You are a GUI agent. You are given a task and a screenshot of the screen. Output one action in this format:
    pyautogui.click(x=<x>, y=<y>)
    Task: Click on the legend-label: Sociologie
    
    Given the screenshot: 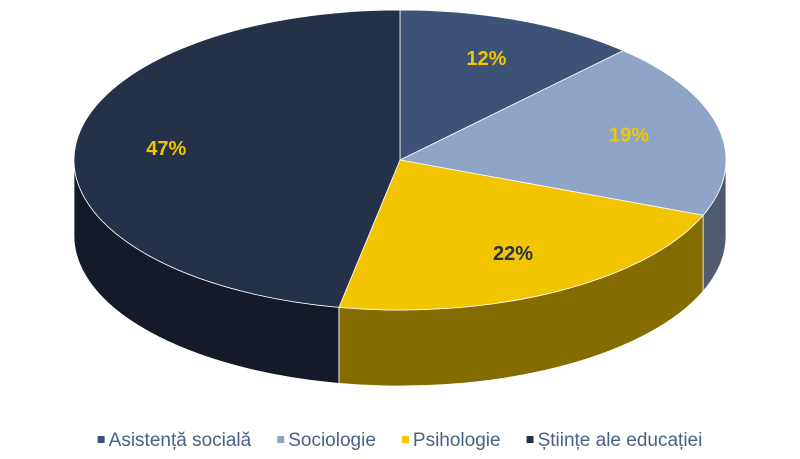 What is the action you would take?
    pyautogui.click(x=332, y=440)
    